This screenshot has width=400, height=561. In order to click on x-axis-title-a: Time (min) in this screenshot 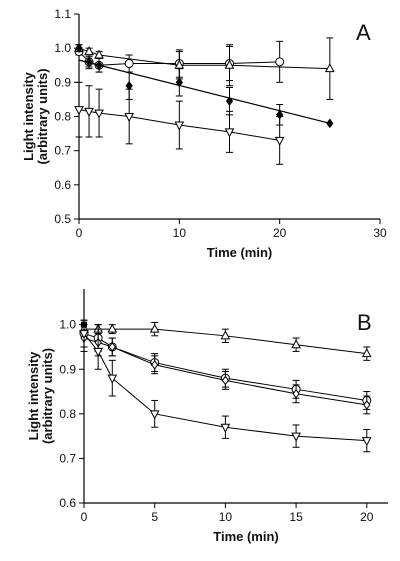, I will do `click(240, 252)`.